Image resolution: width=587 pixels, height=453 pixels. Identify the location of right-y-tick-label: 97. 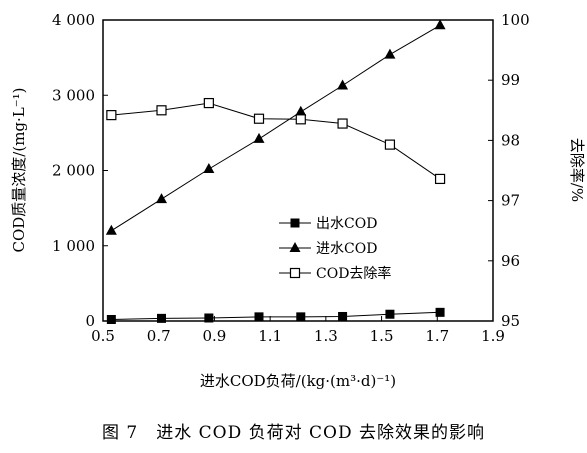
(510, 201).